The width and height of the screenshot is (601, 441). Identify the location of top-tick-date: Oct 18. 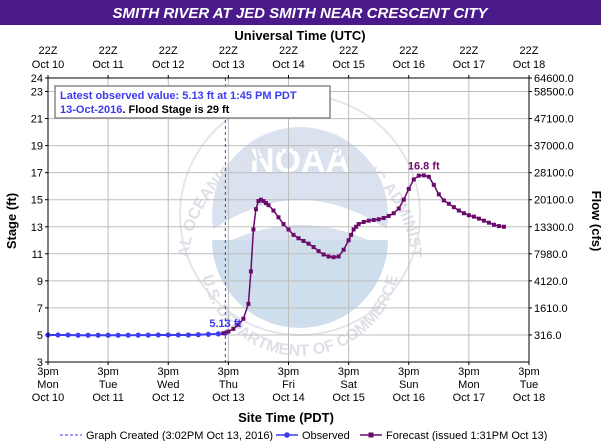
(529, 65).